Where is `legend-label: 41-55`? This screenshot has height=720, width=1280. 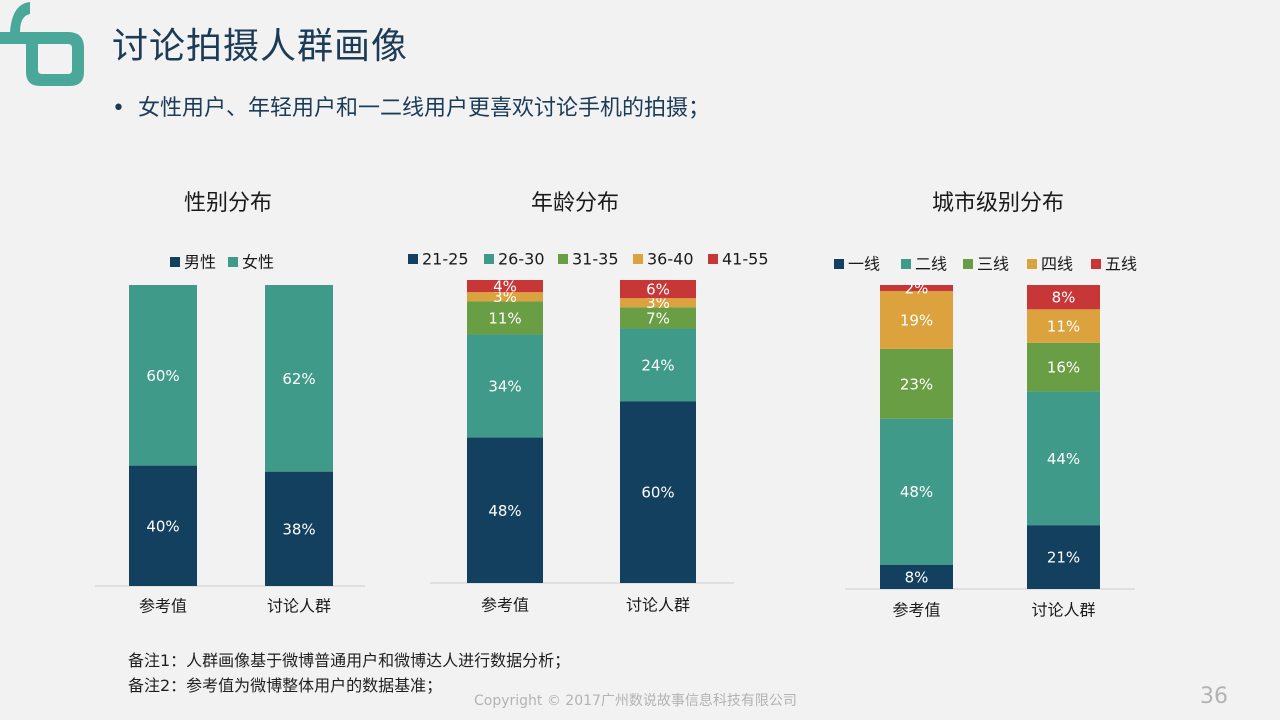 legend-label: 41-55 is located at coordinates (745, 259).